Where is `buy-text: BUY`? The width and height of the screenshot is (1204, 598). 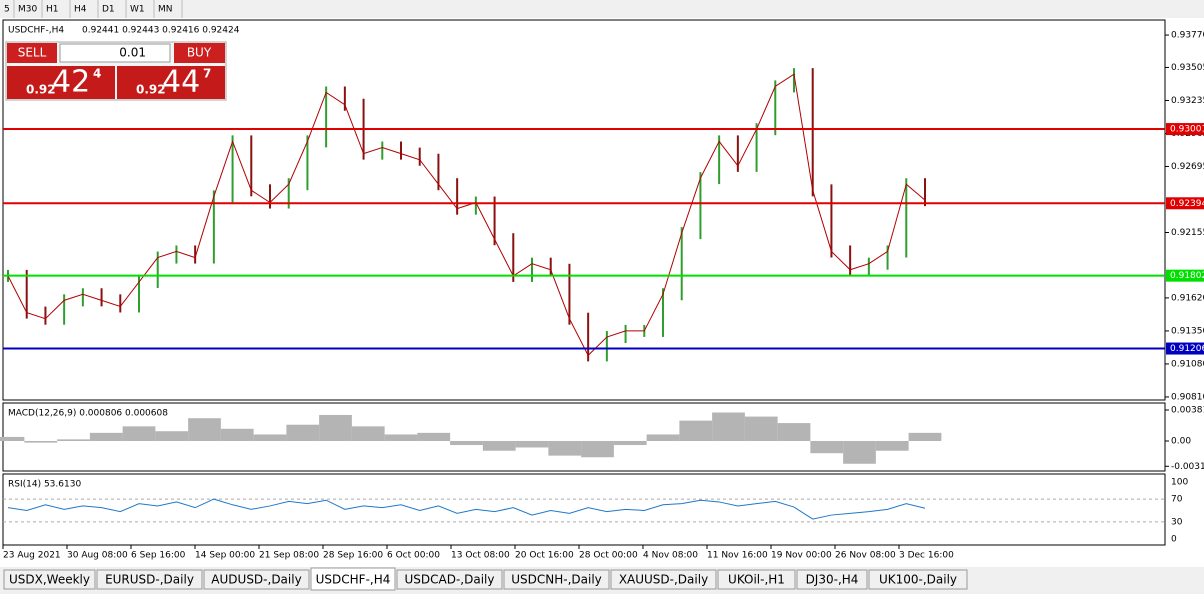
buy-text: BUY is located at coordinates (199, 53).